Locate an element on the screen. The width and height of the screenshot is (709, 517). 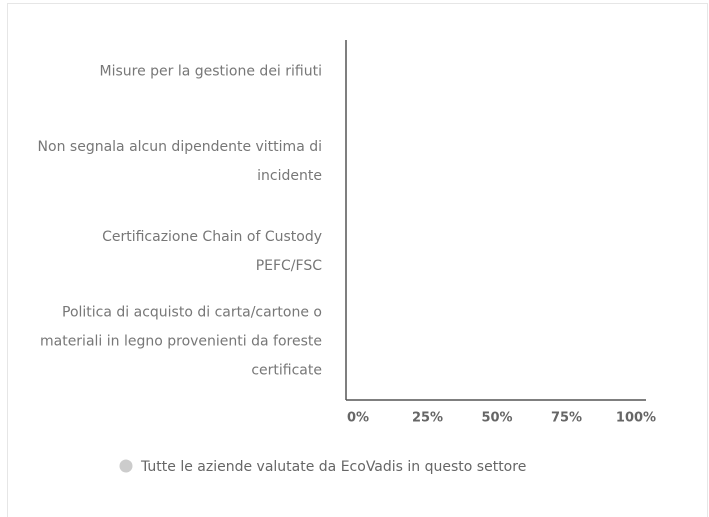
category-label: Certificazione Chain of Custody PEFC/FSC is located at coordinates (212, 251).